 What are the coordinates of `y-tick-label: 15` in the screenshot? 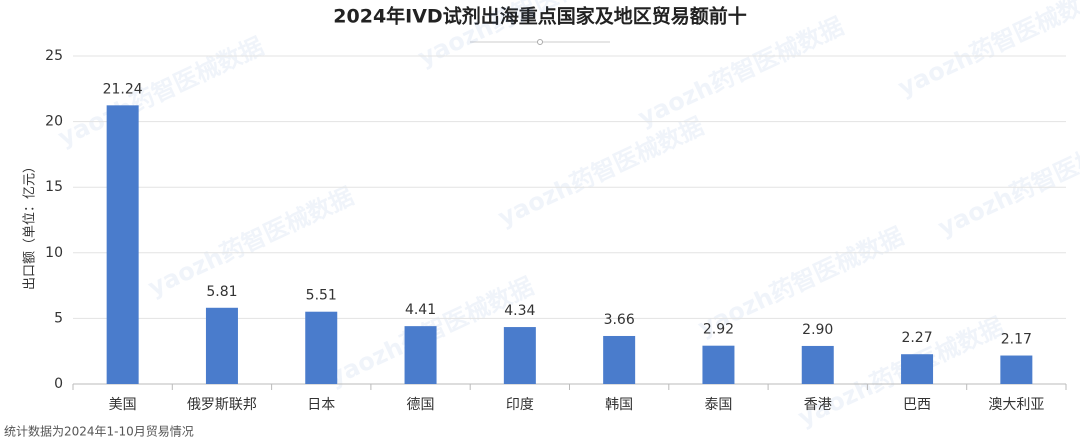 It's located at (54, 187).